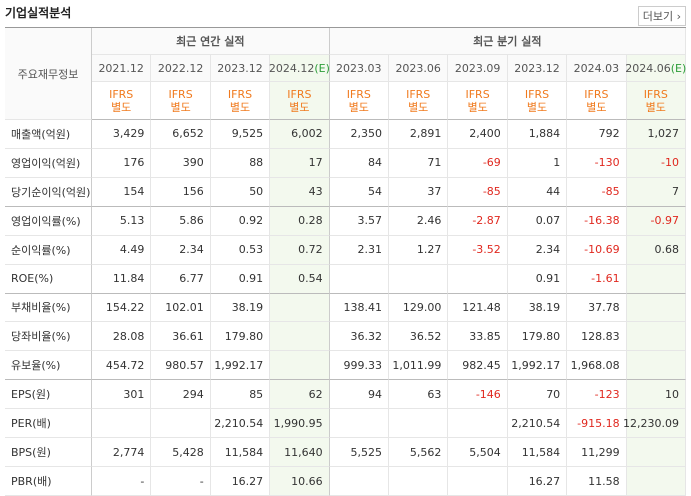 This screenshot has height=496, width=691. What do you see at coordinates (478, 453) in the screenshot?
I see `data-cell: 5,504` at bounding box center [478, 453].